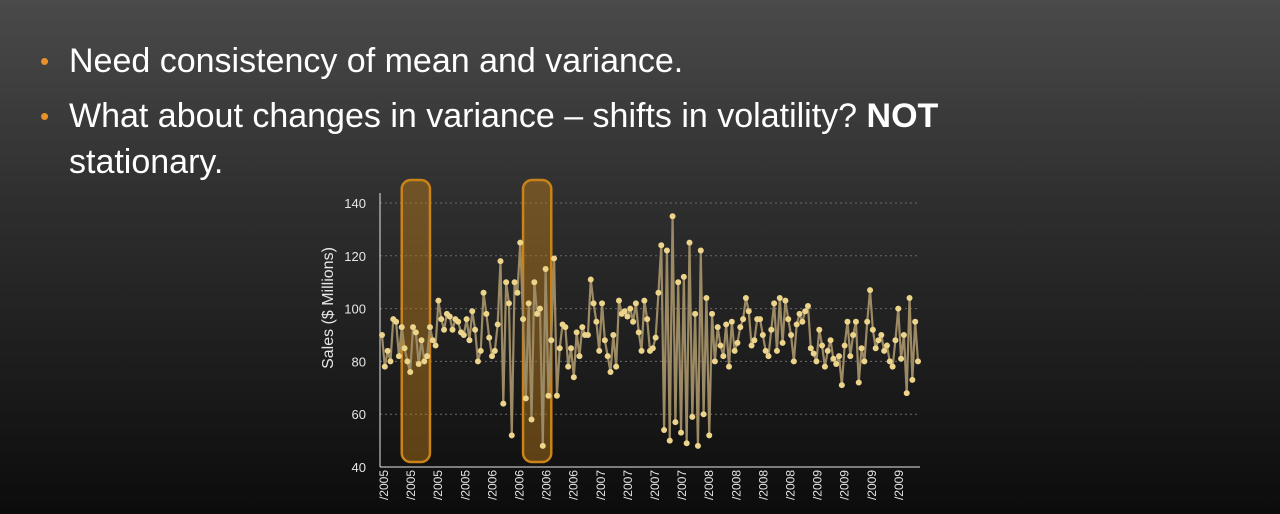  I want to click on y-axis-title: Sales ($ Millions), so click(328, 308).